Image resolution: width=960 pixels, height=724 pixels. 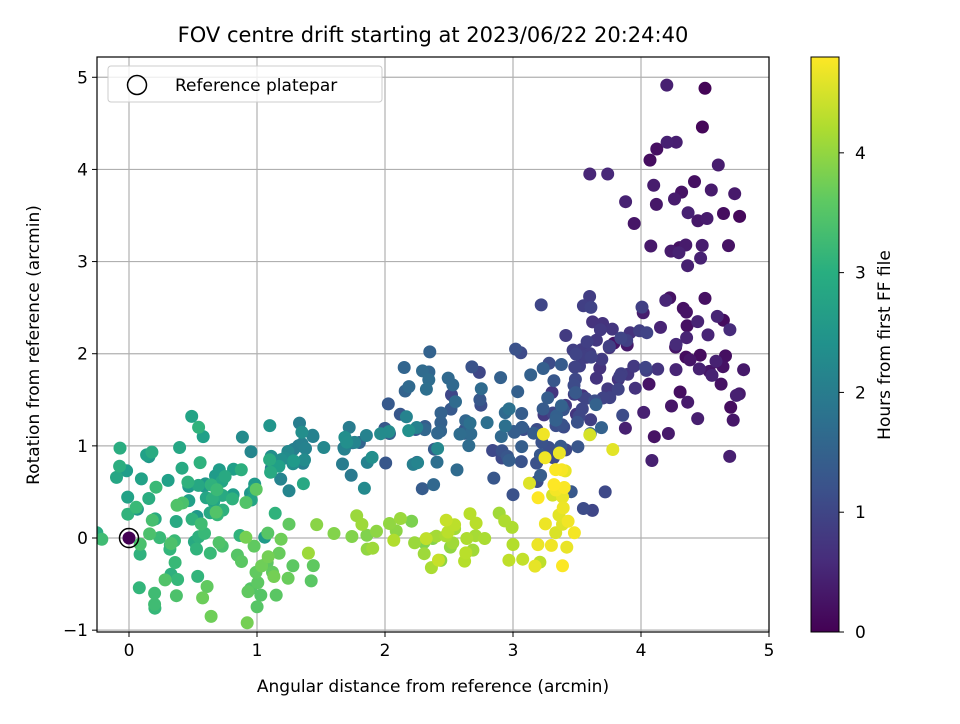 What do you see at coordinates (129, 538) in the screenshot?
I see `reference-point-marker` at bounding box center [129, 538].